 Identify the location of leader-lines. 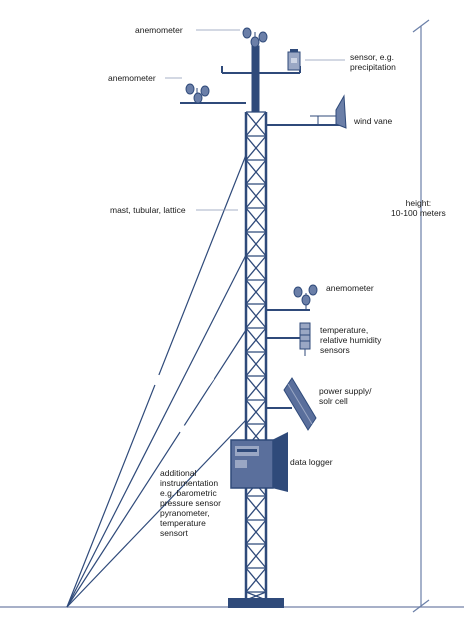
(255, 120).